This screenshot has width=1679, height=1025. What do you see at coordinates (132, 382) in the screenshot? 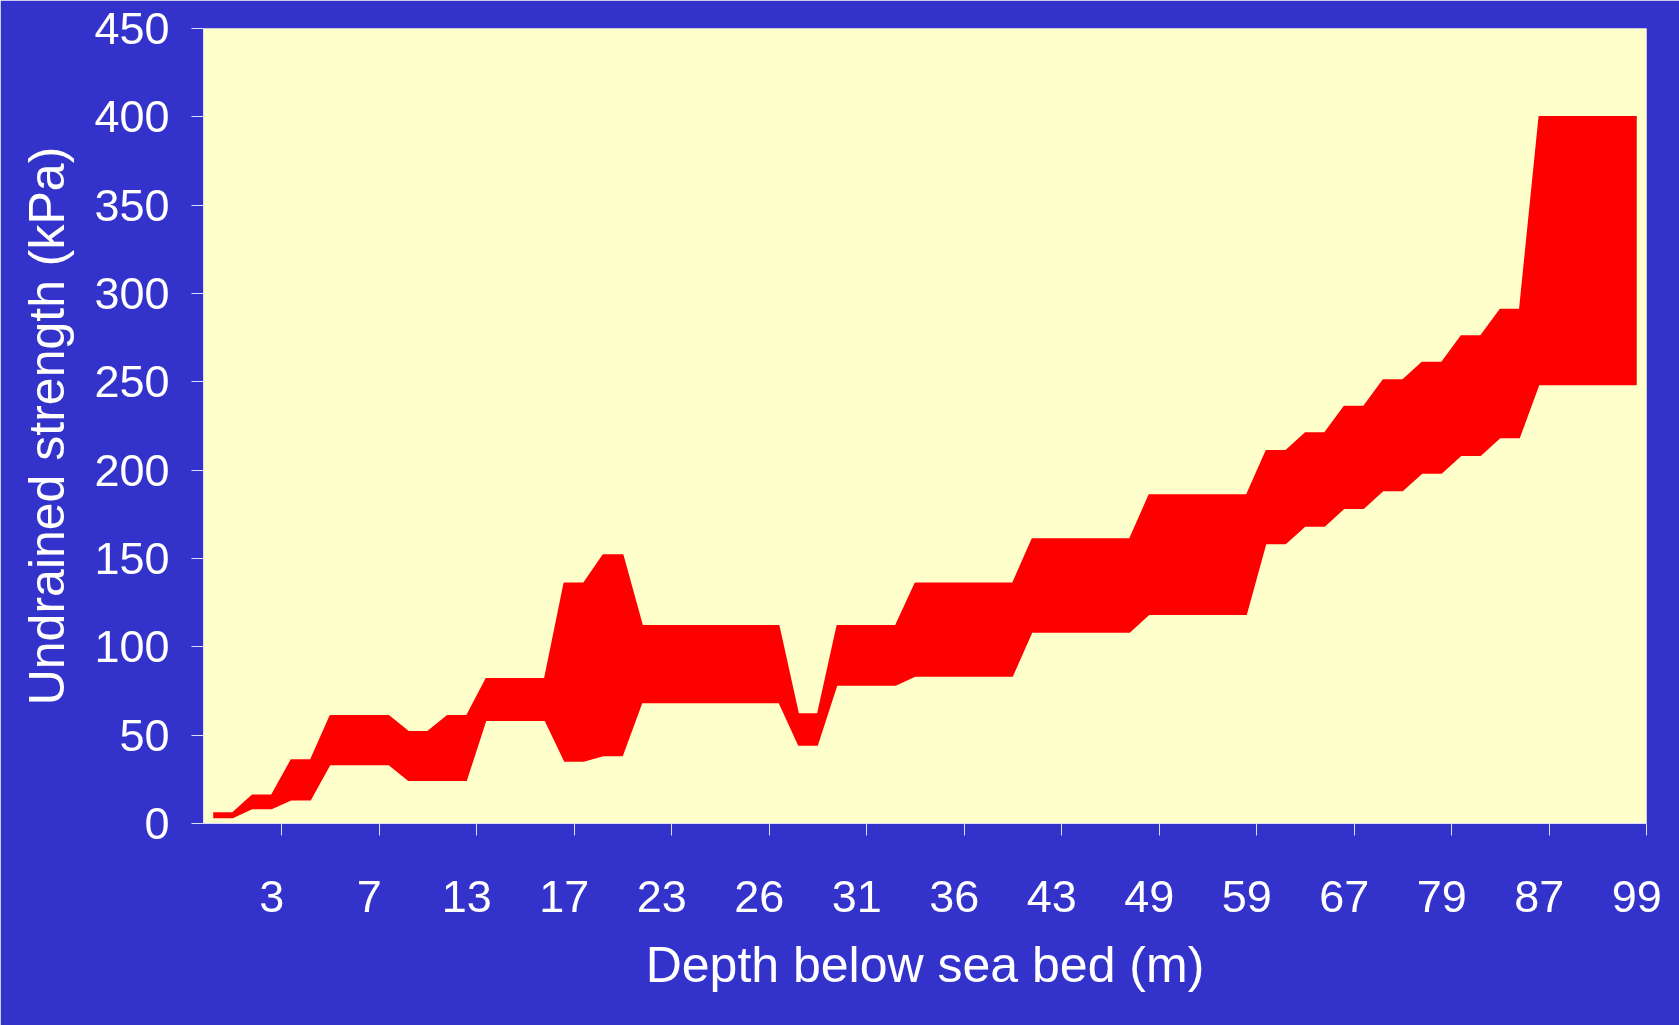
I see `y-tick-label: 250` at bounding box center [132, 382].